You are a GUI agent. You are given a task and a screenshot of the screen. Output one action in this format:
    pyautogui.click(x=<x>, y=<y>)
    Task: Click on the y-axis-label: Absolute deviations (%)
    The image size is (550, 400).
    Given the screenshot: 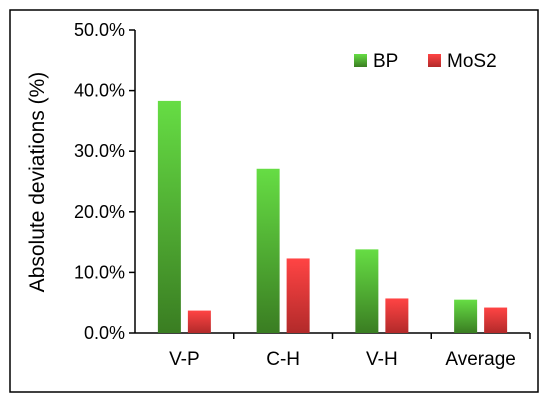 What is the action you would take?
    pyautogui.click(x=37, y=182)
    